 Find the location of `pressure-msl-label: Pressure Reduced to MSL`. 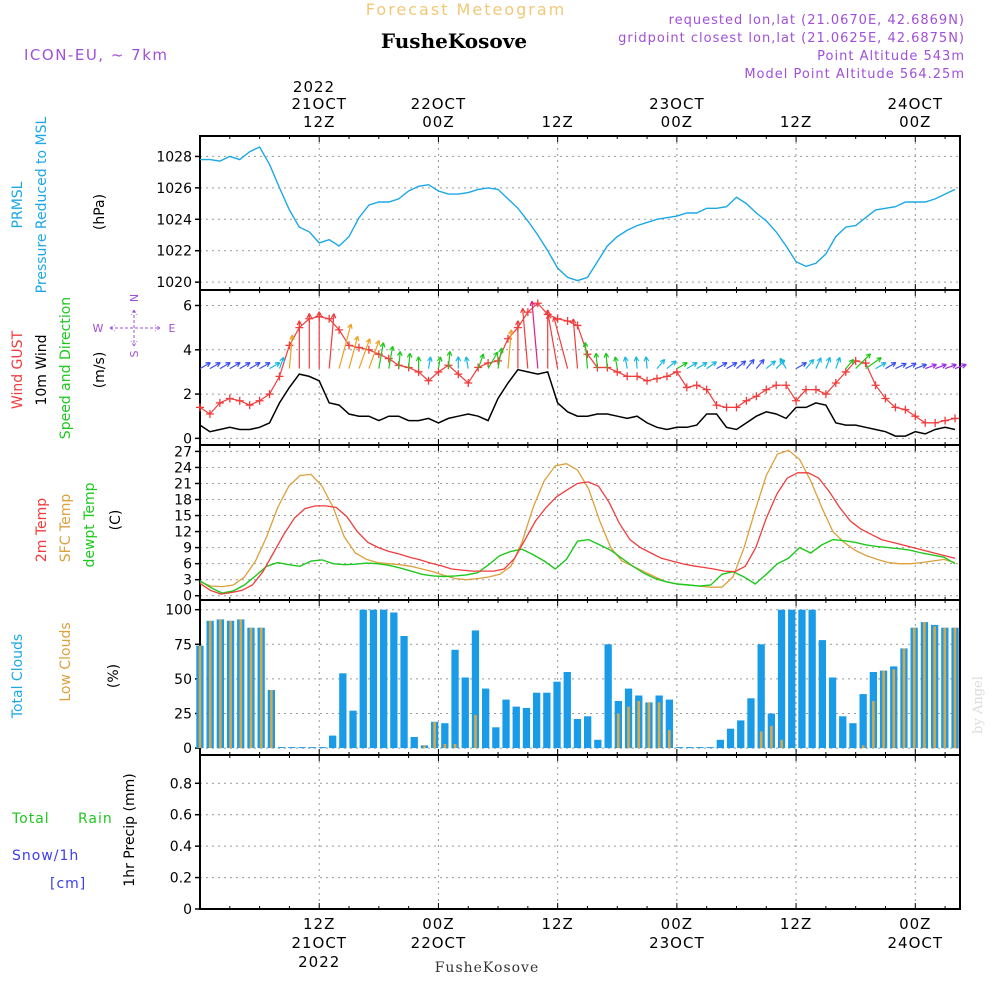

pressure-msl-label: Pressure Reduced to MSL is located at coordinates (42, 204).